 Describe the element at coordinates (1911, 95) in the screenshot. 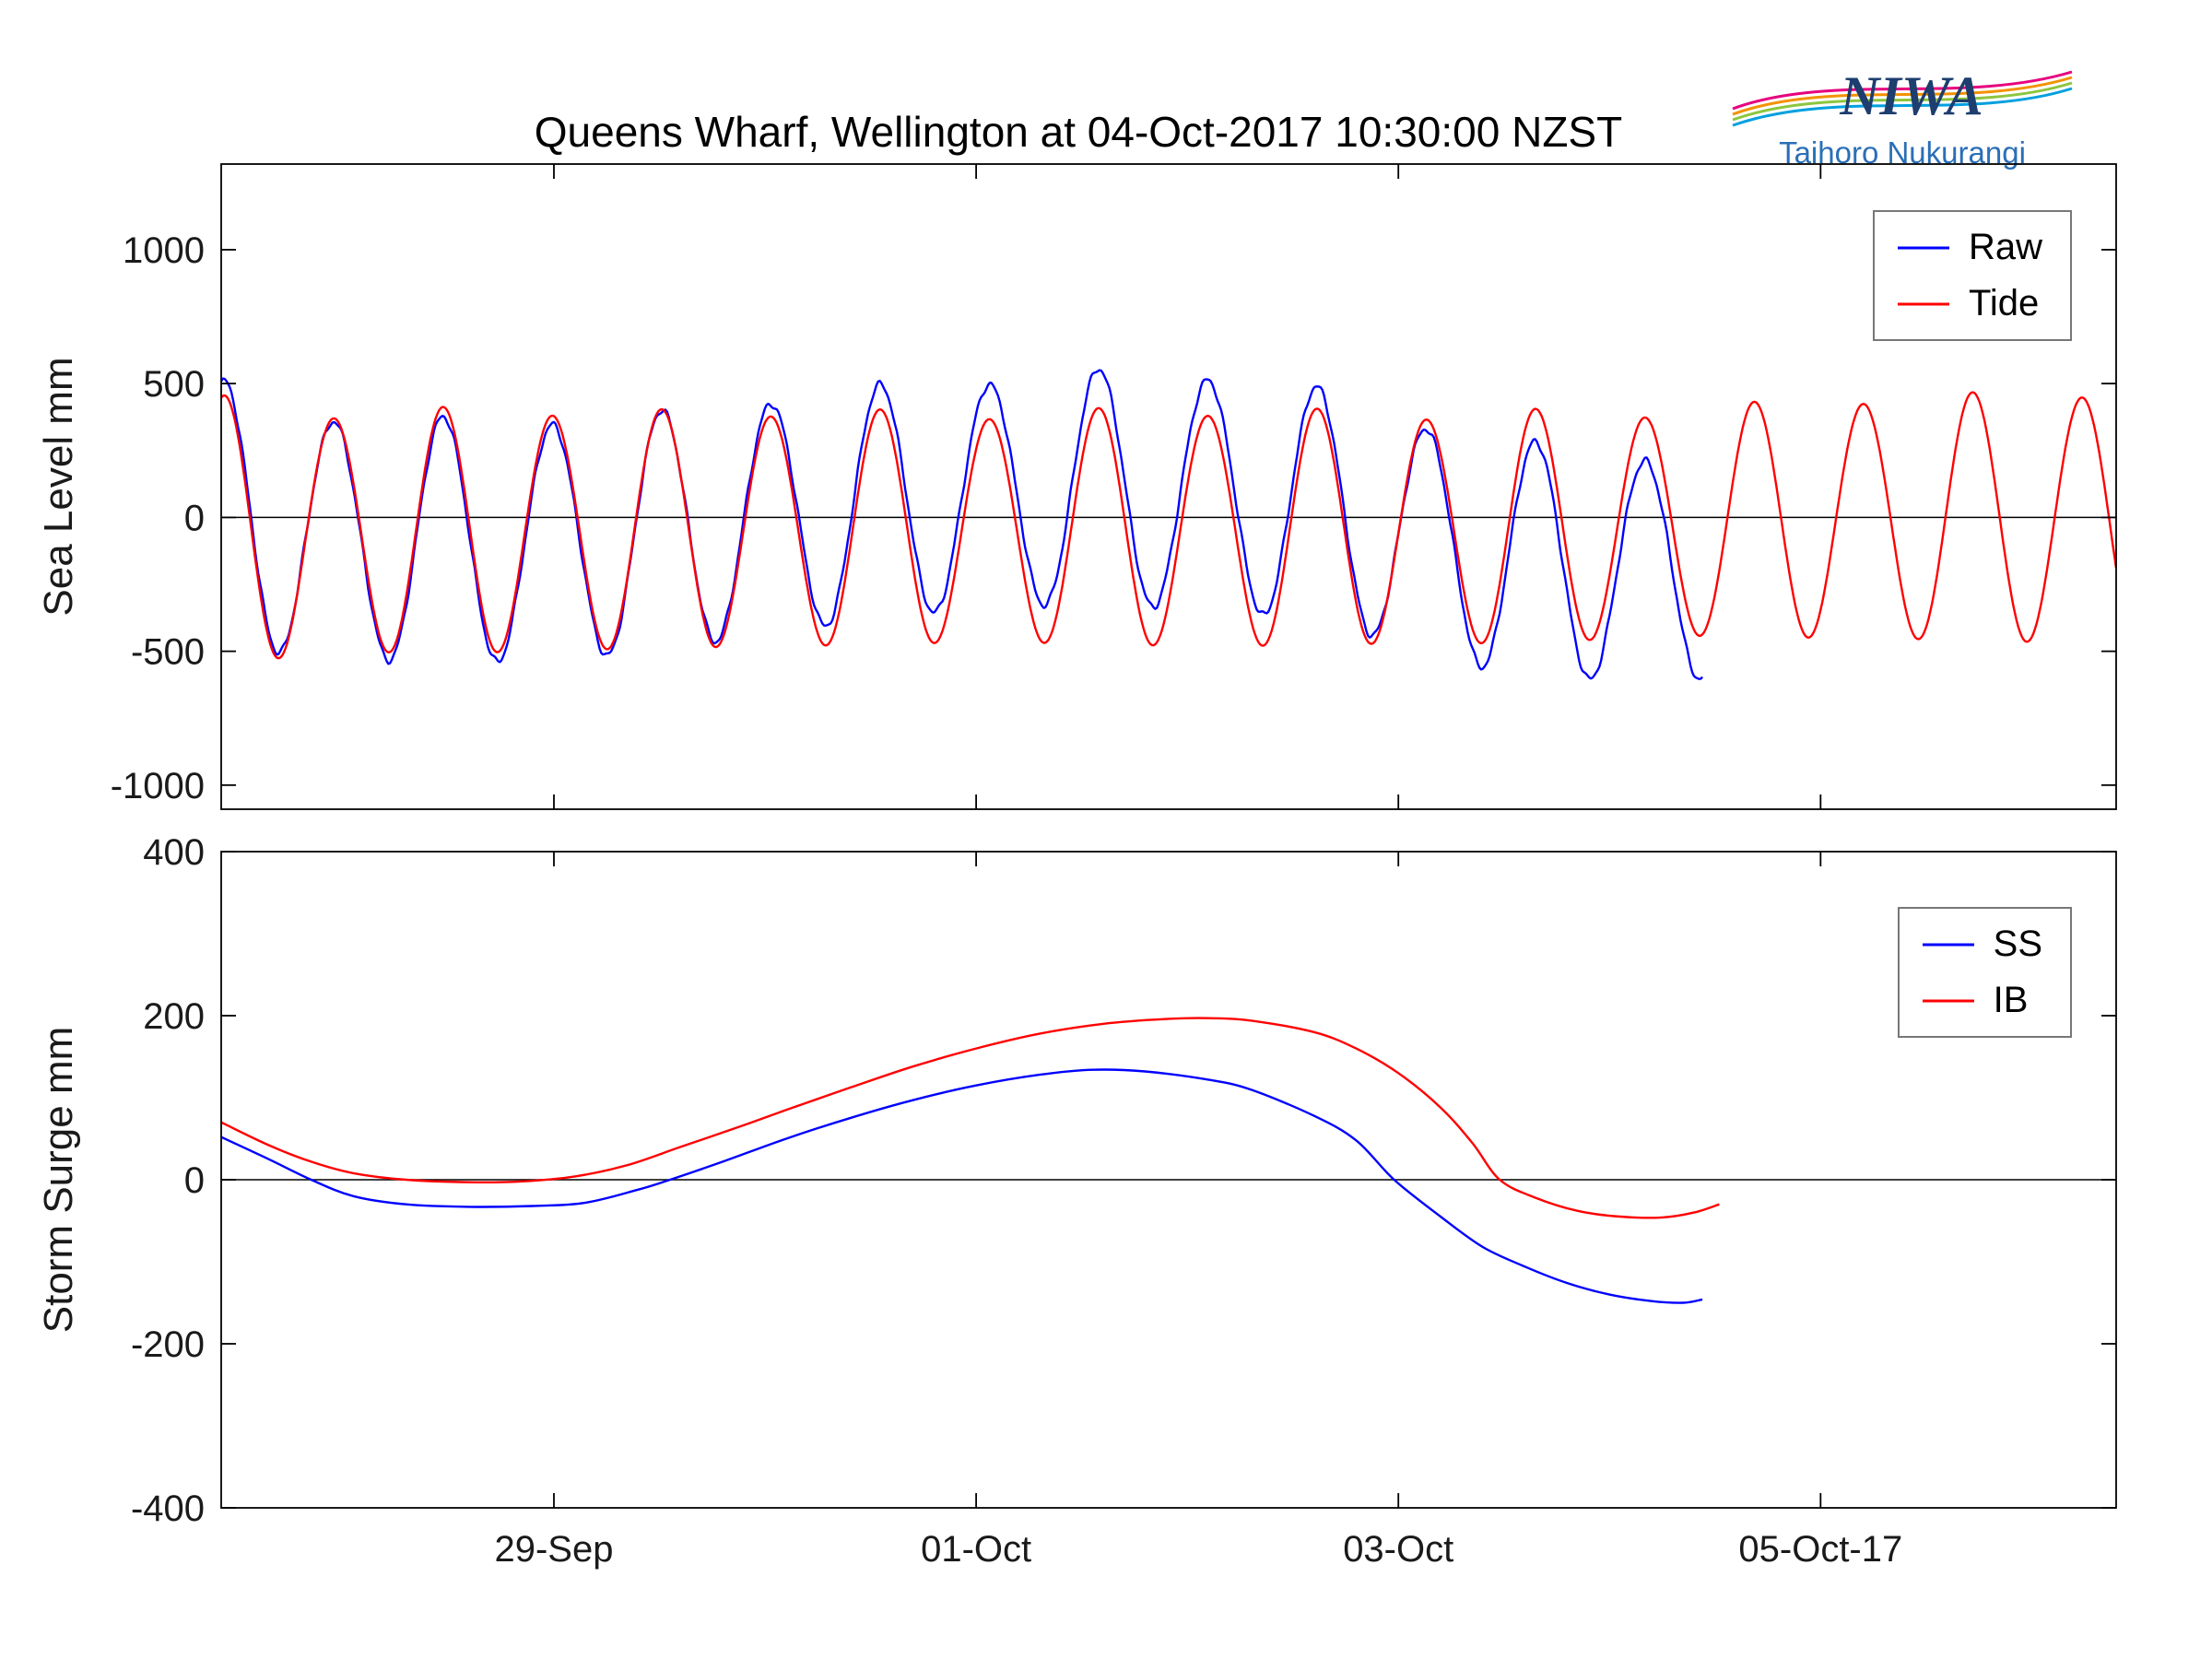

I see `niwa-logo-text: NIWA` at that location.